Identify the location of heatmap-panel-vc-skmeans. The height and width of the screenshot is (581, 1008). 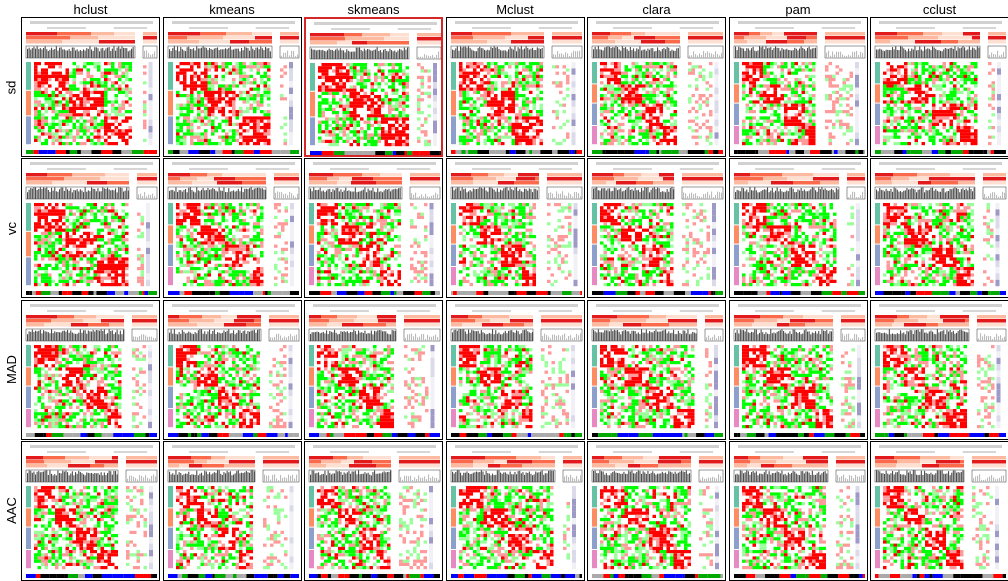
(373, 228).